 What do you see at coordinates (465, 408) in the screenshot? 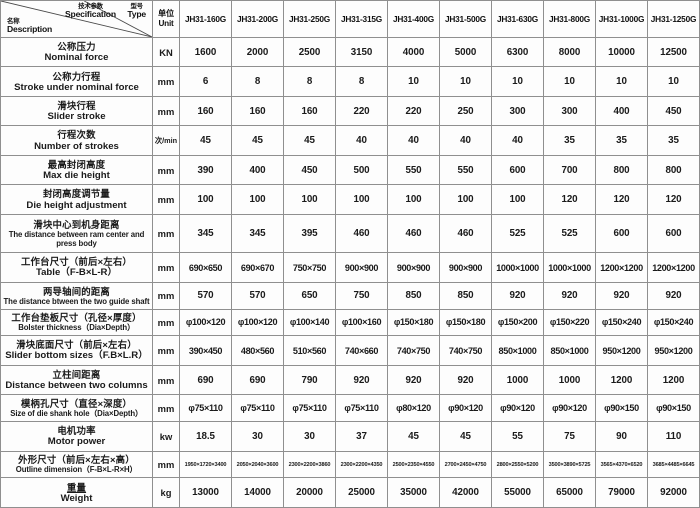
I see `cell-r12-c5: φ90×120` at bounding box center [465, 408].